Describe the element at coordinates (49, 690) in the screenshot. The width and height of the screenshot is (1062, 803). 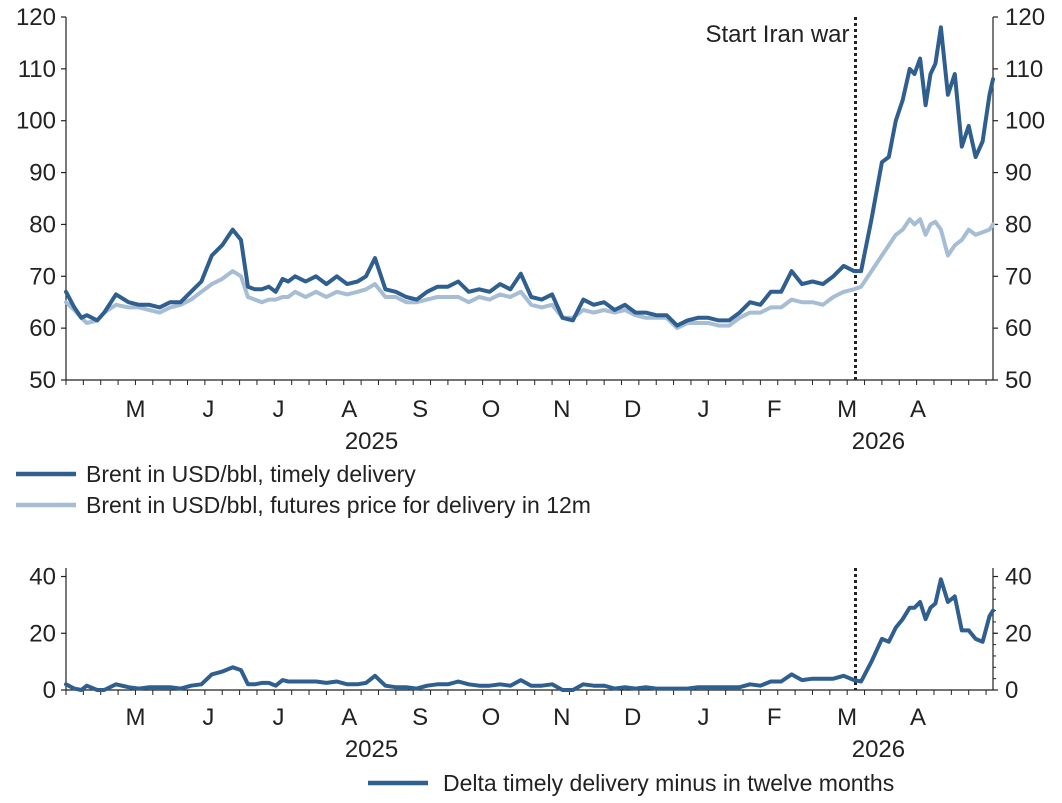
I see `y-tick-label-left: 0` at that location.